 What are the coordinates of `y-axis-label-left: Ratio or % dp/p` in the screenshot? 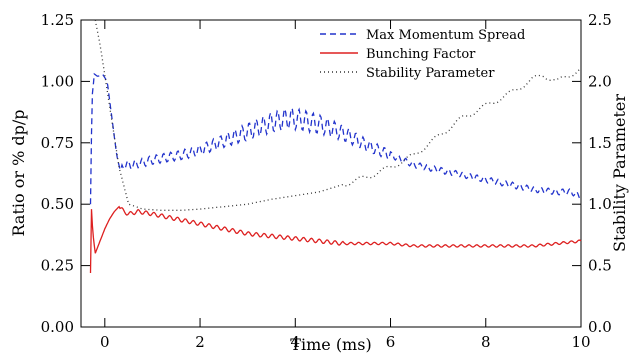 It's located at (18, 173).